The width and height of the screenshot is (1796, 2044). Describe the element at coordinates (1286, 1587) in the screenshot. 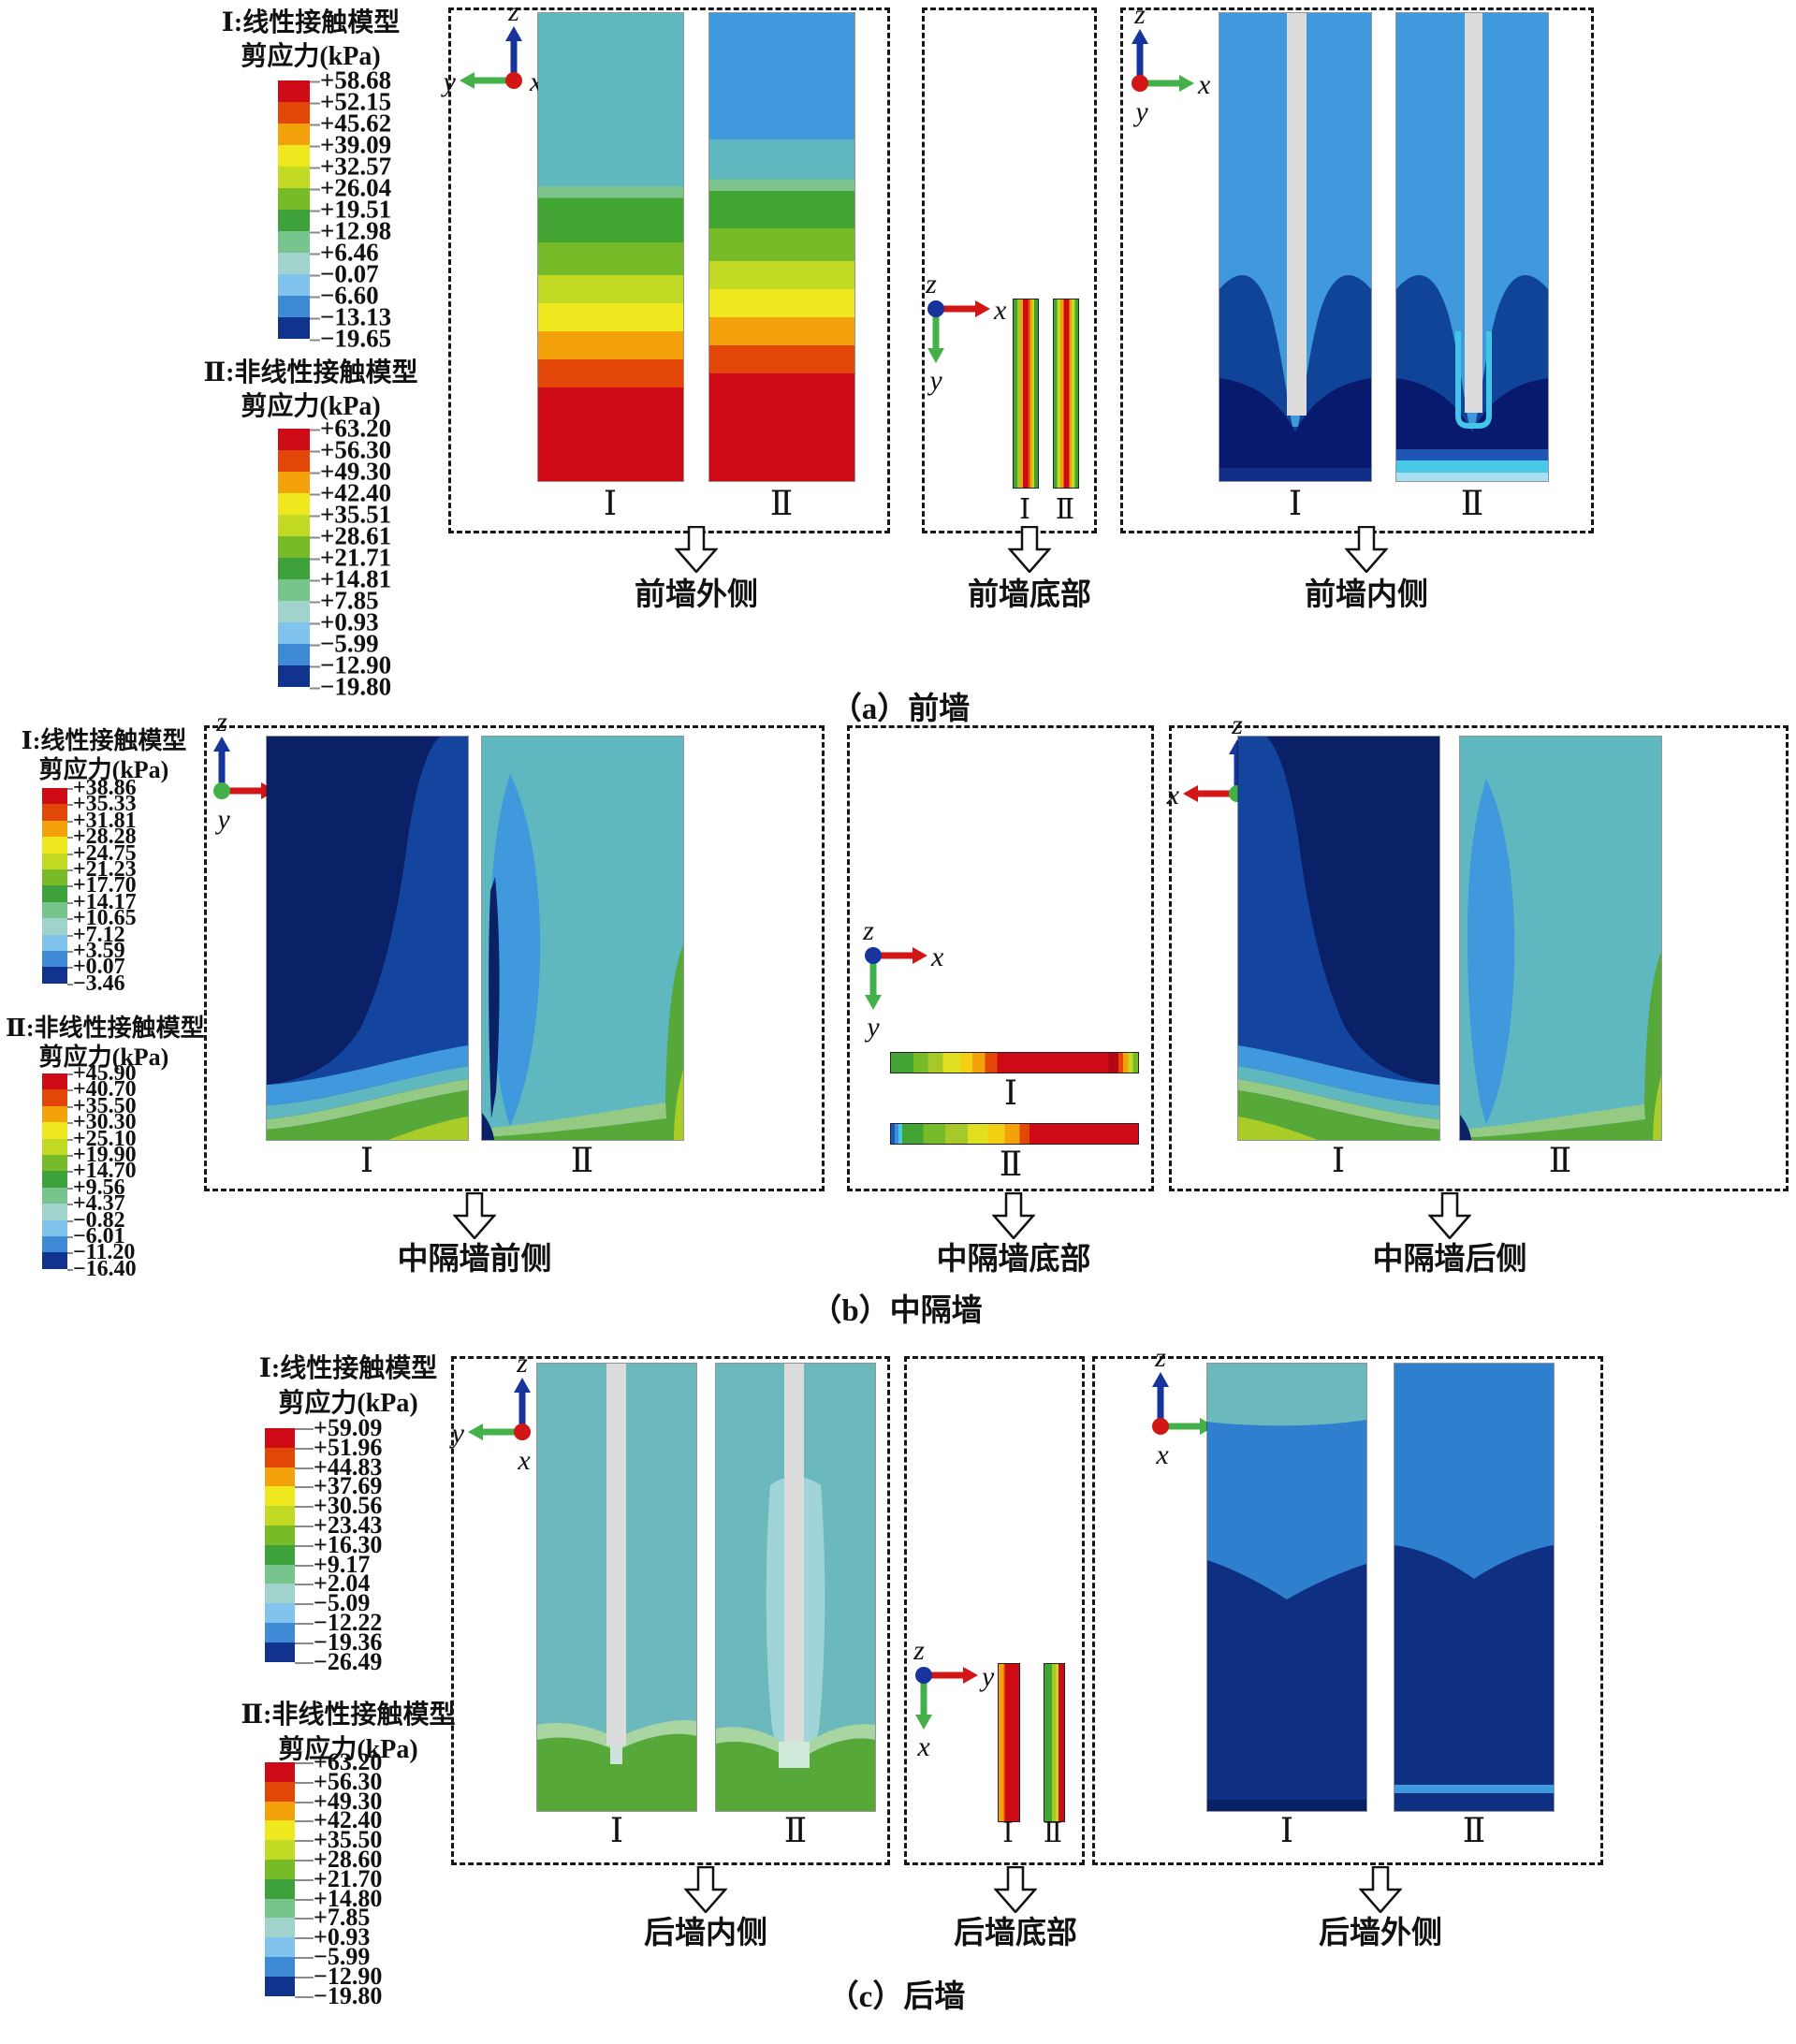

I see `contour-c-outer-I` at that location.